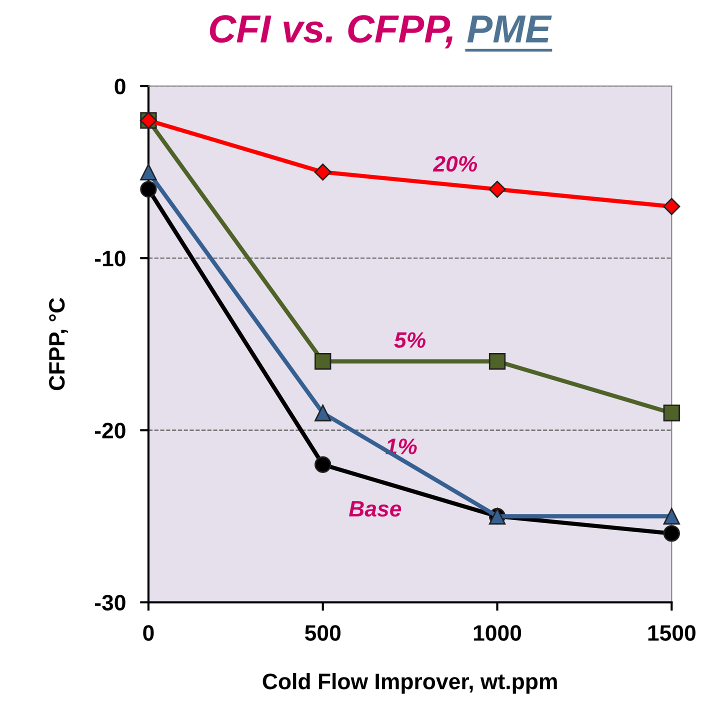 The height and width of the screenshot is (717, 707). What do you see at coordinates (455, 164) in the screenshot?
I see `series-label: 20%` at bounding box center [455, 164].